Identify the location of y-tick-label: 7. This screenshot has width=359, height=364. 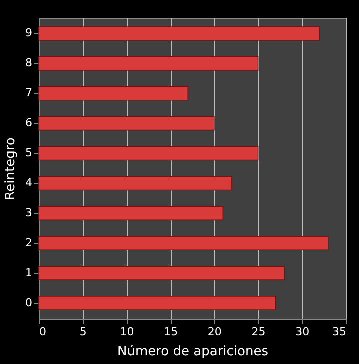
(29, 93).